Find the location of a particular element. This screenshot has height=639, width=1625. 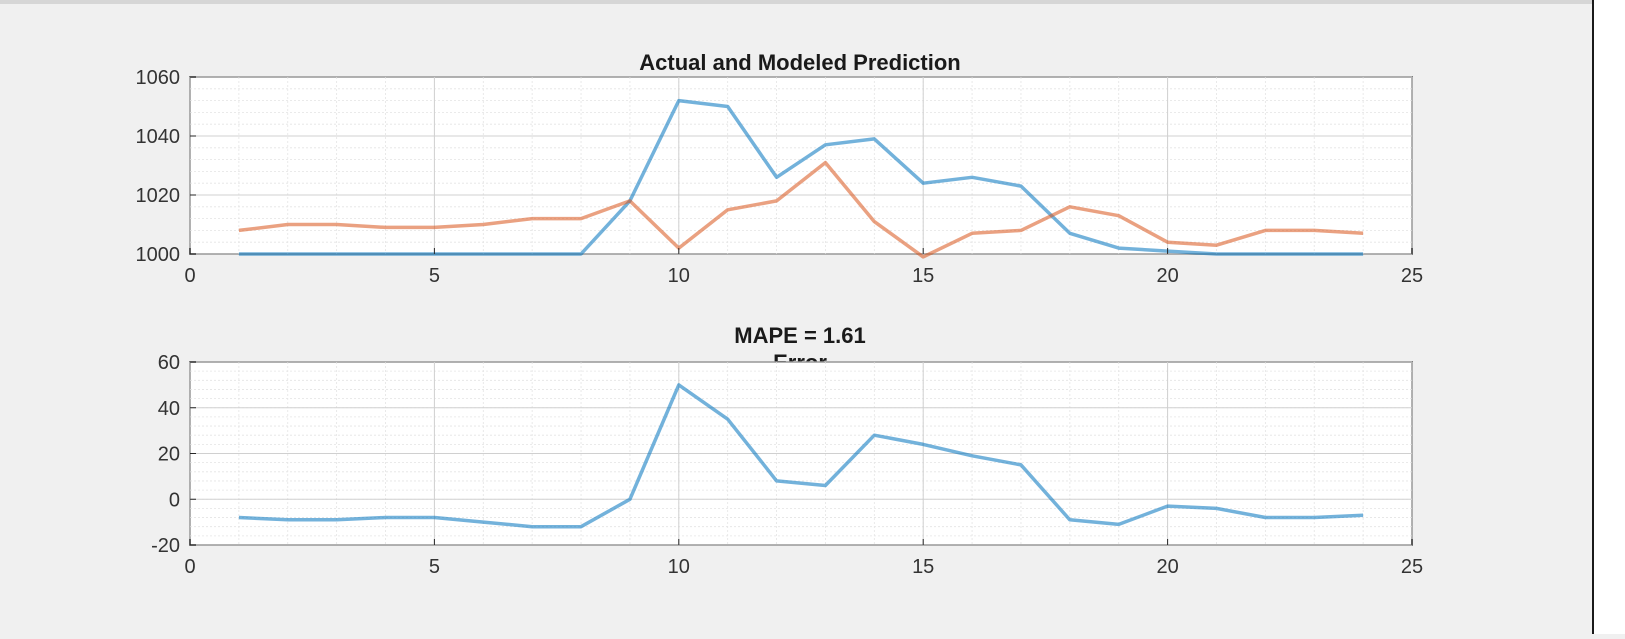

y-tick-label: -20 is located at coordinates (165, 546).